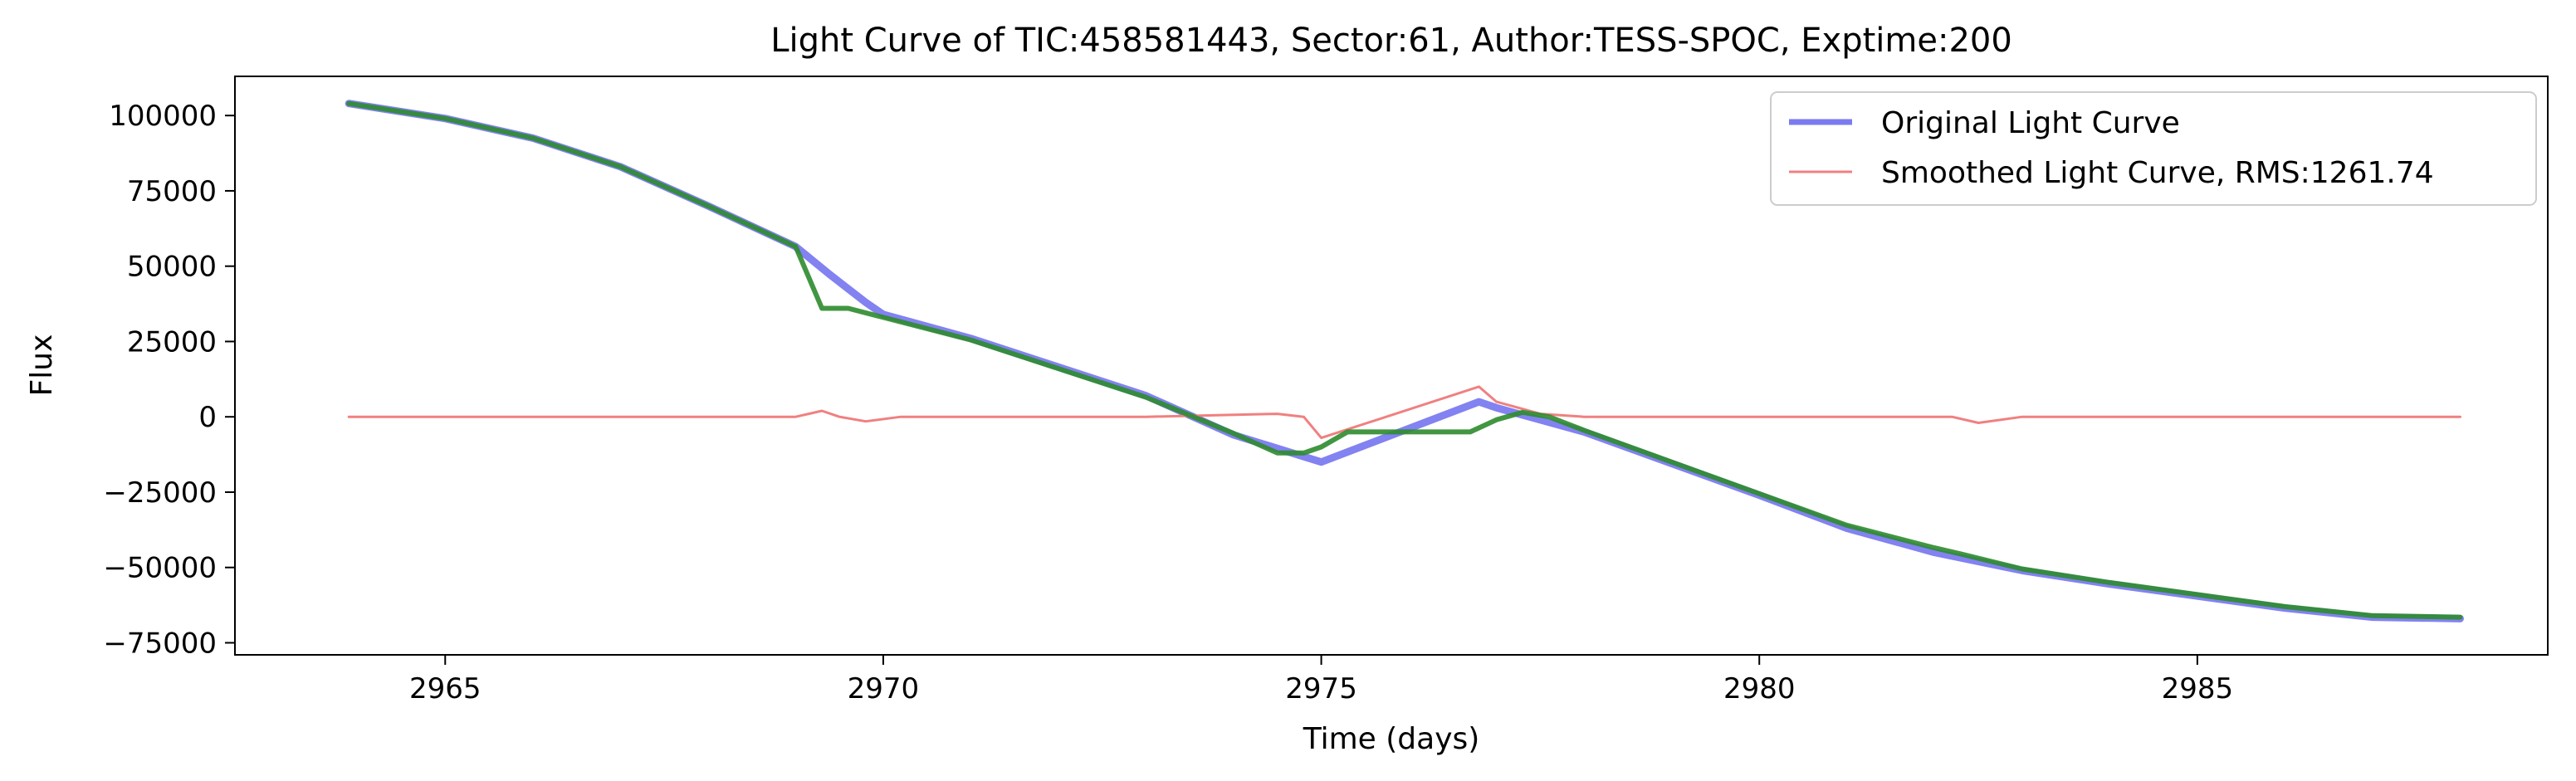 The width and height of the screenshot is (2576, 781). Describe the element at coordinates (445, 688) in the screenshot. I see `x-tick-label: 2965` at that location.